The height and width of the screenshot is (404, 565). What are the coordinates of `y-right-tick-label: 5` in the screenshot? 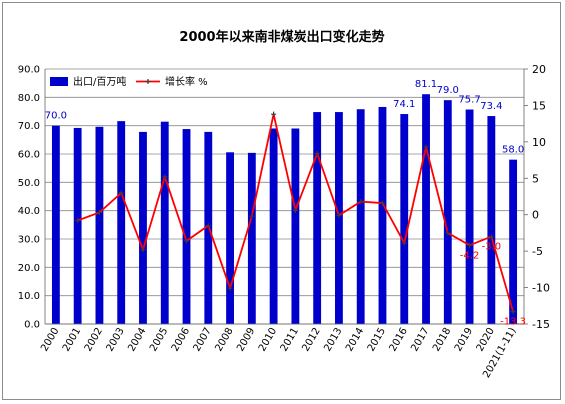 It's located at (535, 178).